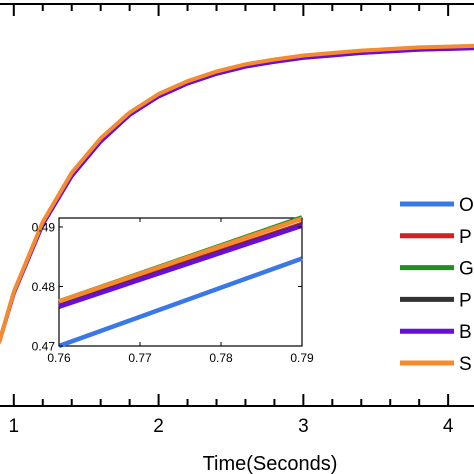  What do you see at coordinates (465, 364) in the screenshot?
I see `legend-label: S` at bounding box center [465, 364].